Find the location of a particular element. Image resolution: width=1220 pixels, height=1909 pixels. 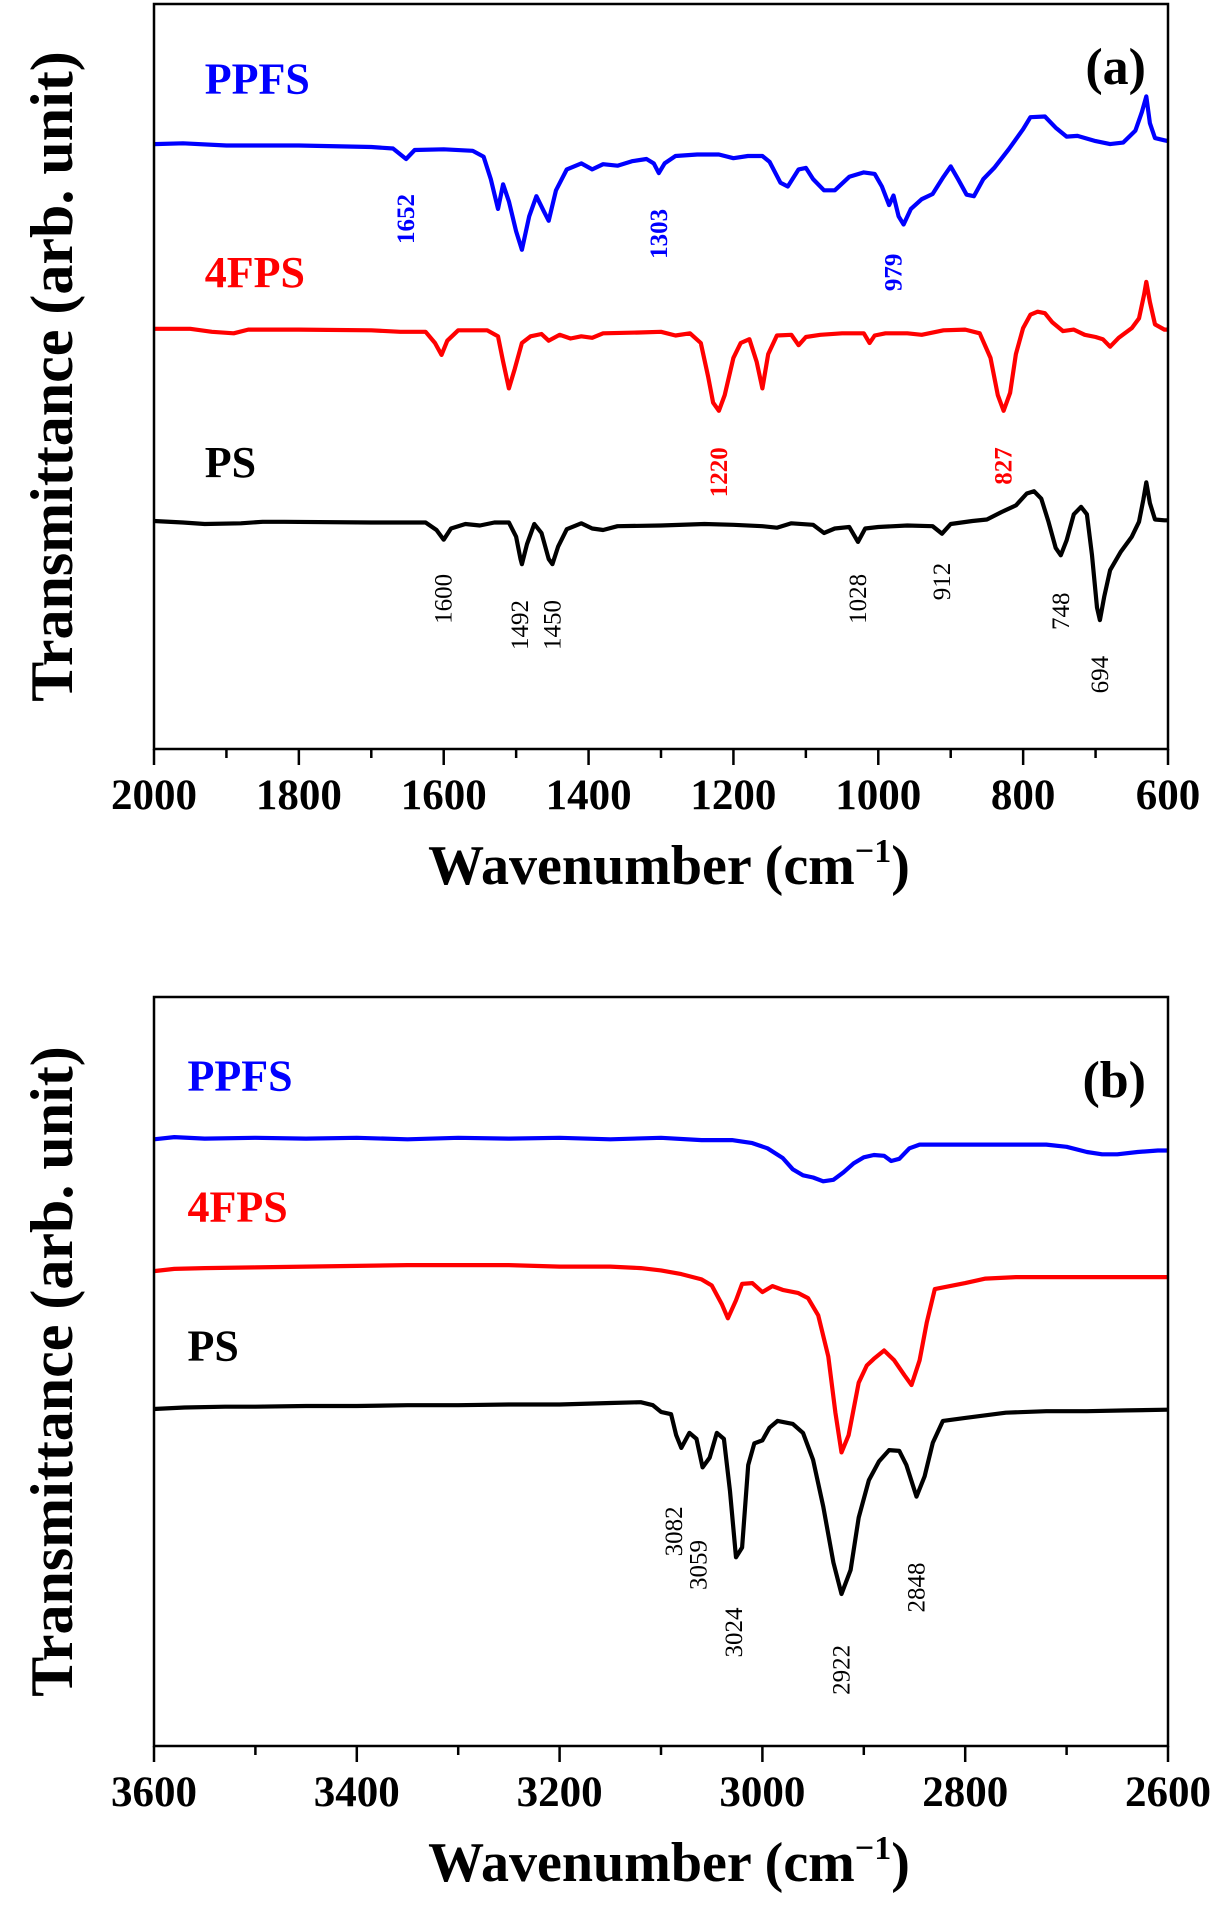

panel-label: (b) is located at coordinates (1114, 1080).